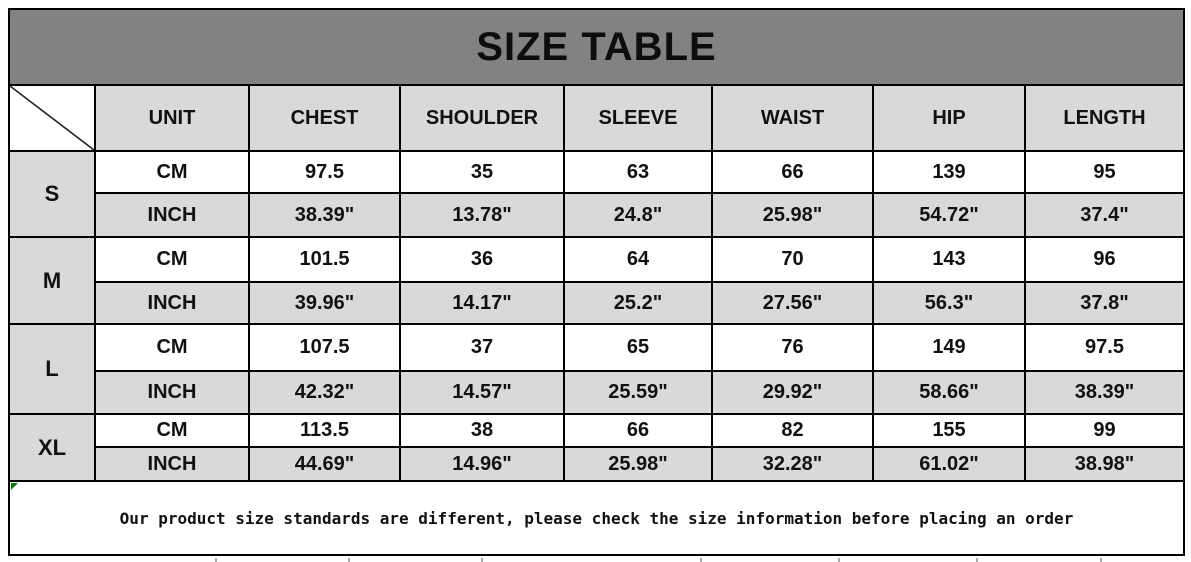 This screenshot has width=1191, height=562. Describe the element at coordinates (482, 215) in the screenshot. I see `table-cell: 13.78"` at that location.